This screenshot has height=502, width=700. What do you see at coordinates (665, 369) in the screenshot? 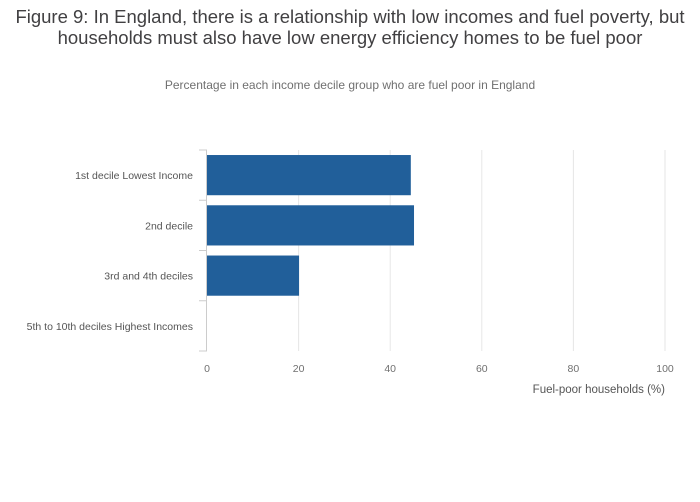
I see `x-tick-label-5: 100` at bounding box center [665, 369].